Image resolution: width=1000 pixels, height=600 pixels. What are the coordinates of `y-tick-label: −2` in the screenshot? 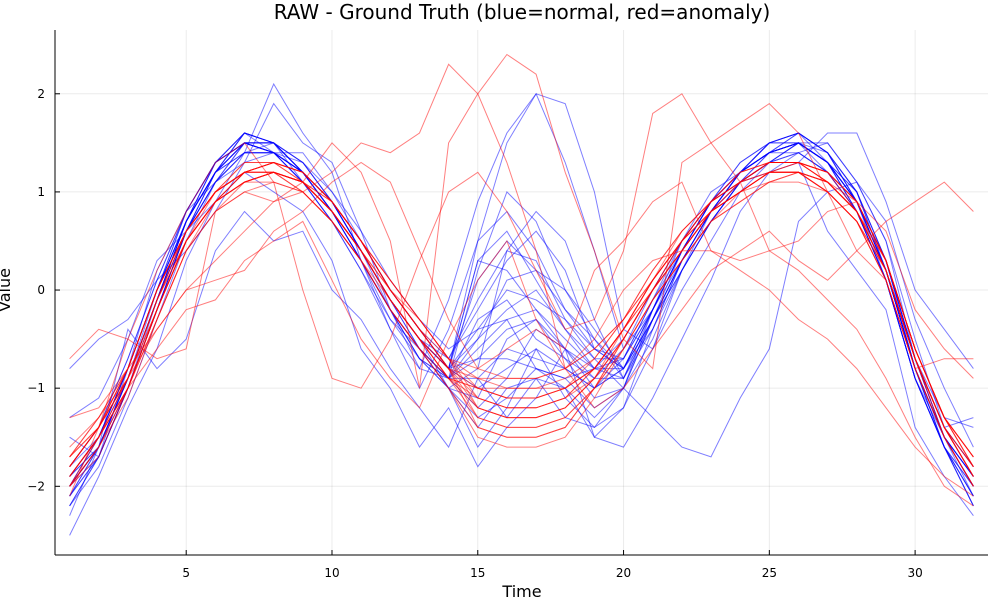 It's located at (36, 486).